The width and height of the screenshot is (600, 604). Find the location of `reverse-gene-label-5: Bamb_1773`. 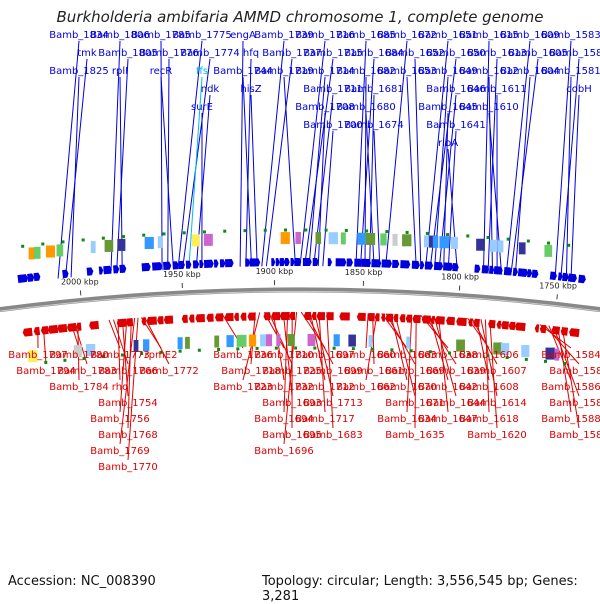

reverse-gene-label-5: Bamb_1773 is located at coordinates (120, 355).